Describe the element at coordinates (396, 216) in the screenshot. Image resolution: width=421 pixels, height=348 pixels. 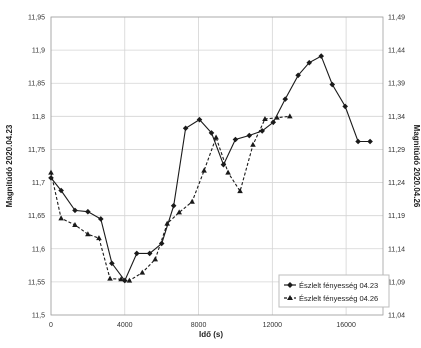
I see `y-right-tick-label: 11,19` at that location.